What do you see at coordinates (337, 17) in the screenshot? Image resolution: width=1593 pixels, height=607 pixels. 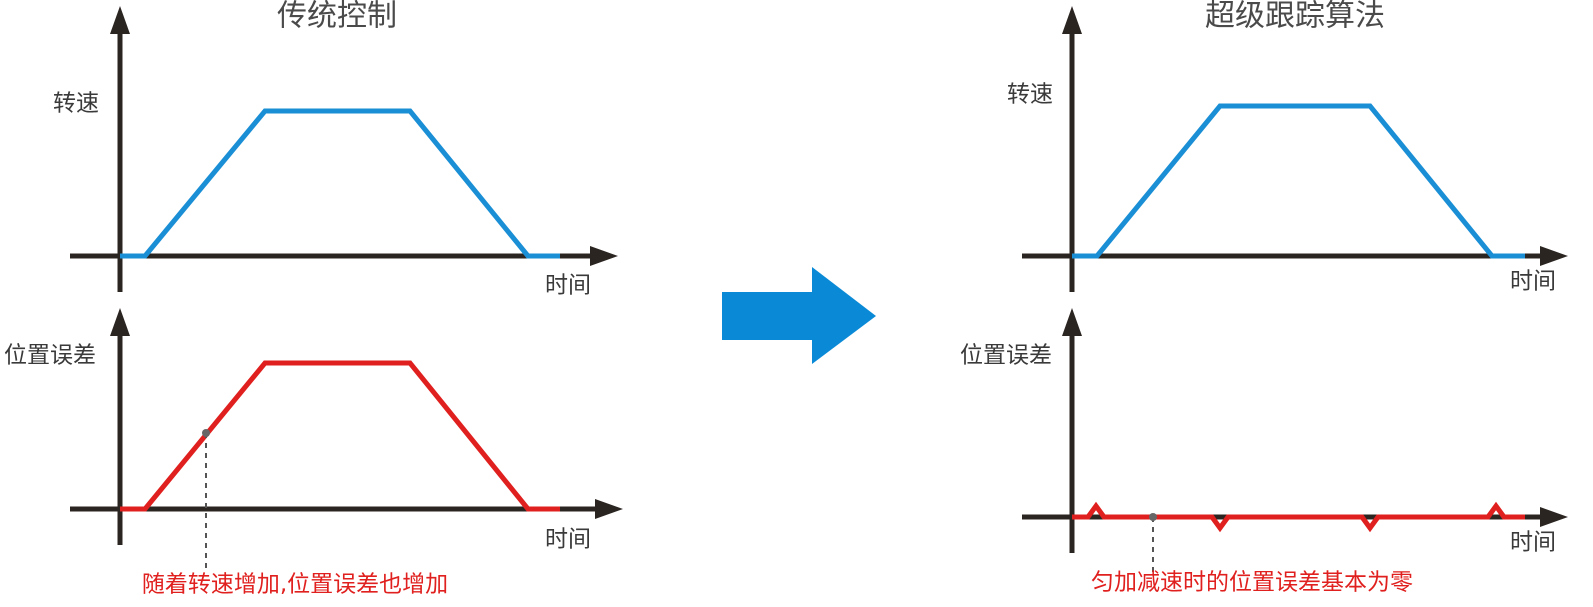 I see `panel-title: 传统控制` at bounding box center [337, 17].